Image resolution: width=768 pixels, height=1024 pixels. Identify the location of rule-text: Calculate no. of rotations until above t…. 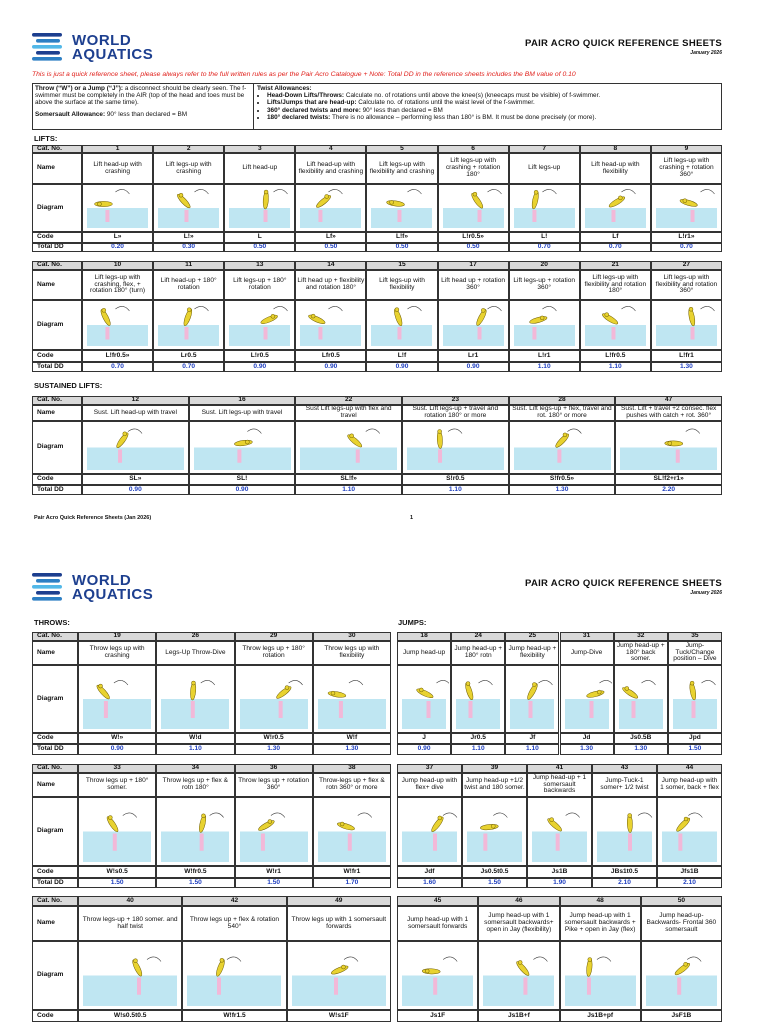
(472, 96).